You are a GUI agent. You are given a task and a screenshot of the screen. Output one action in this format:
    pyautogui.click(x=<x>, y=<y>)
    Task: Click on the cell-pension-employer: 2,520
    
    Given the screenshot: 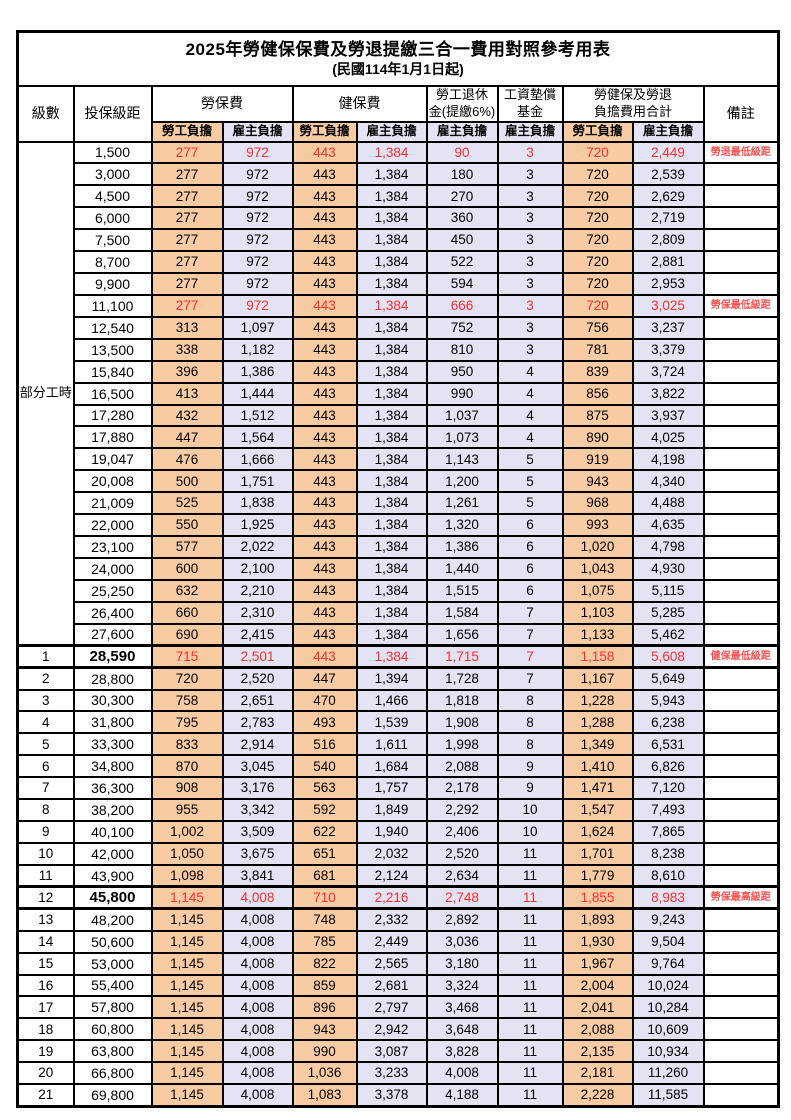 What is the action you would take?
    pyautogui.click(x=462, y=854)
    